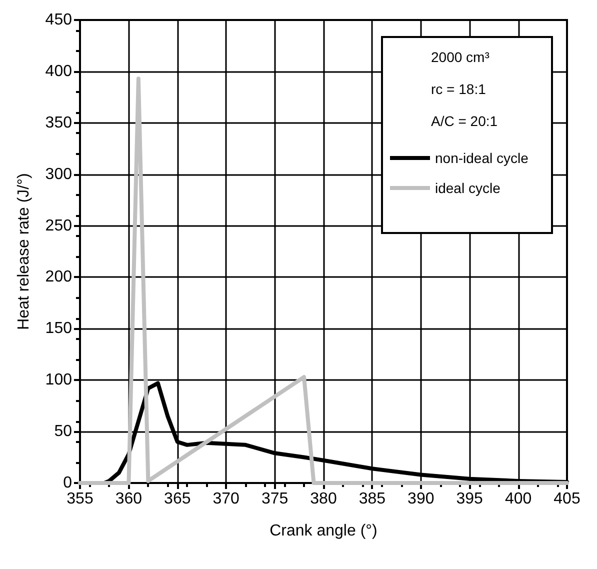 The width and height of the screenshot is (597, 569). Describe the element at coordinates (372, 499) in the screenshot. I see `x-tick-label: 385` at that location.